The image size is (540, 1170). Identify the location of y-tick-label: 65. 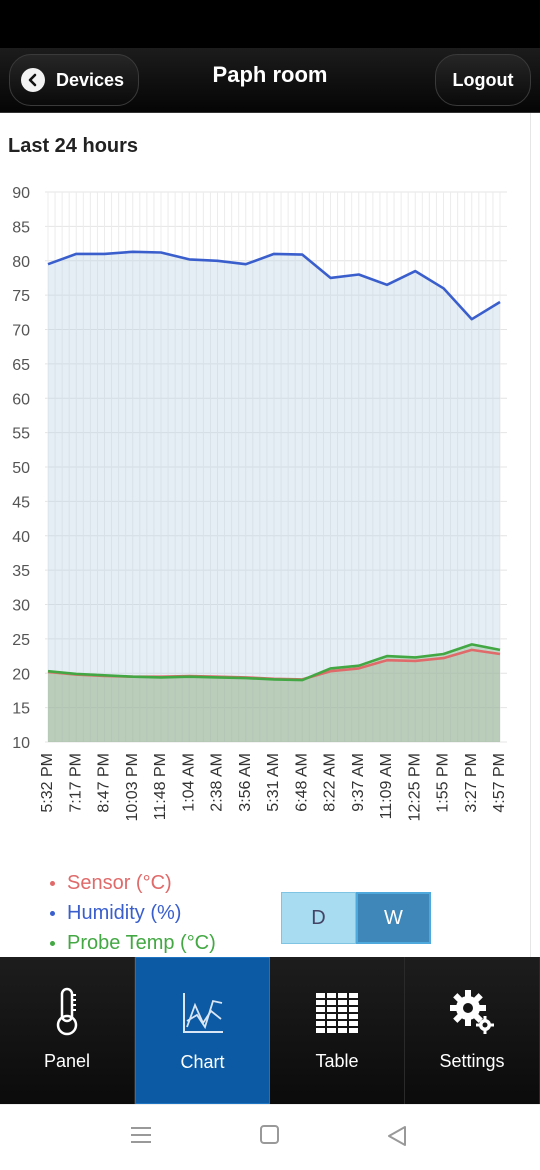
(21, 365).